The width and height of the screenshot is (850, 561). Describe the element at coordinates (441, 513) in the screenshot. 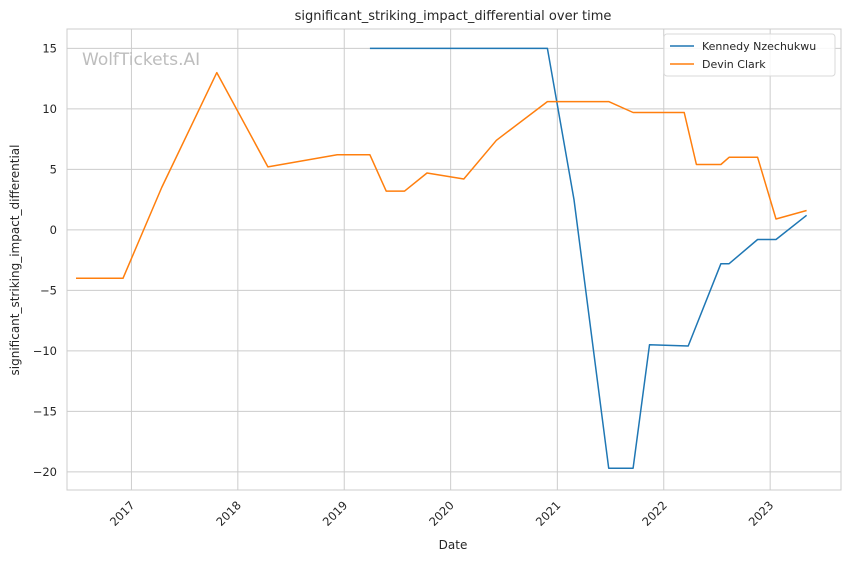

I see `x-tick-label: 2020` at that location.